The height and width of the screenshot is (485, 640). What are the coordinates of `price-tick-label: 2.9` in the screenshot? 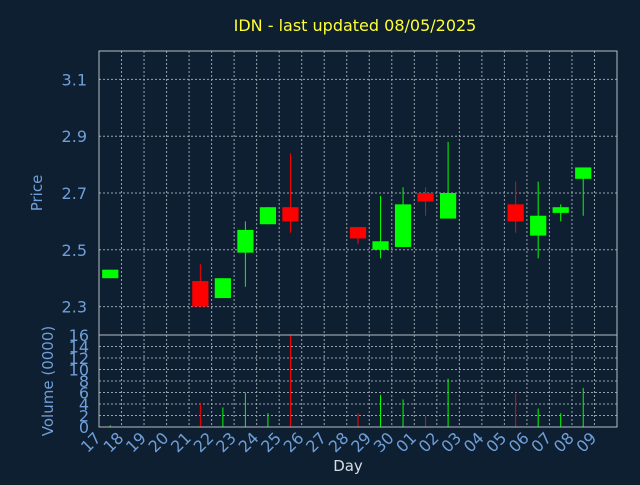 It's located at (74, 136).